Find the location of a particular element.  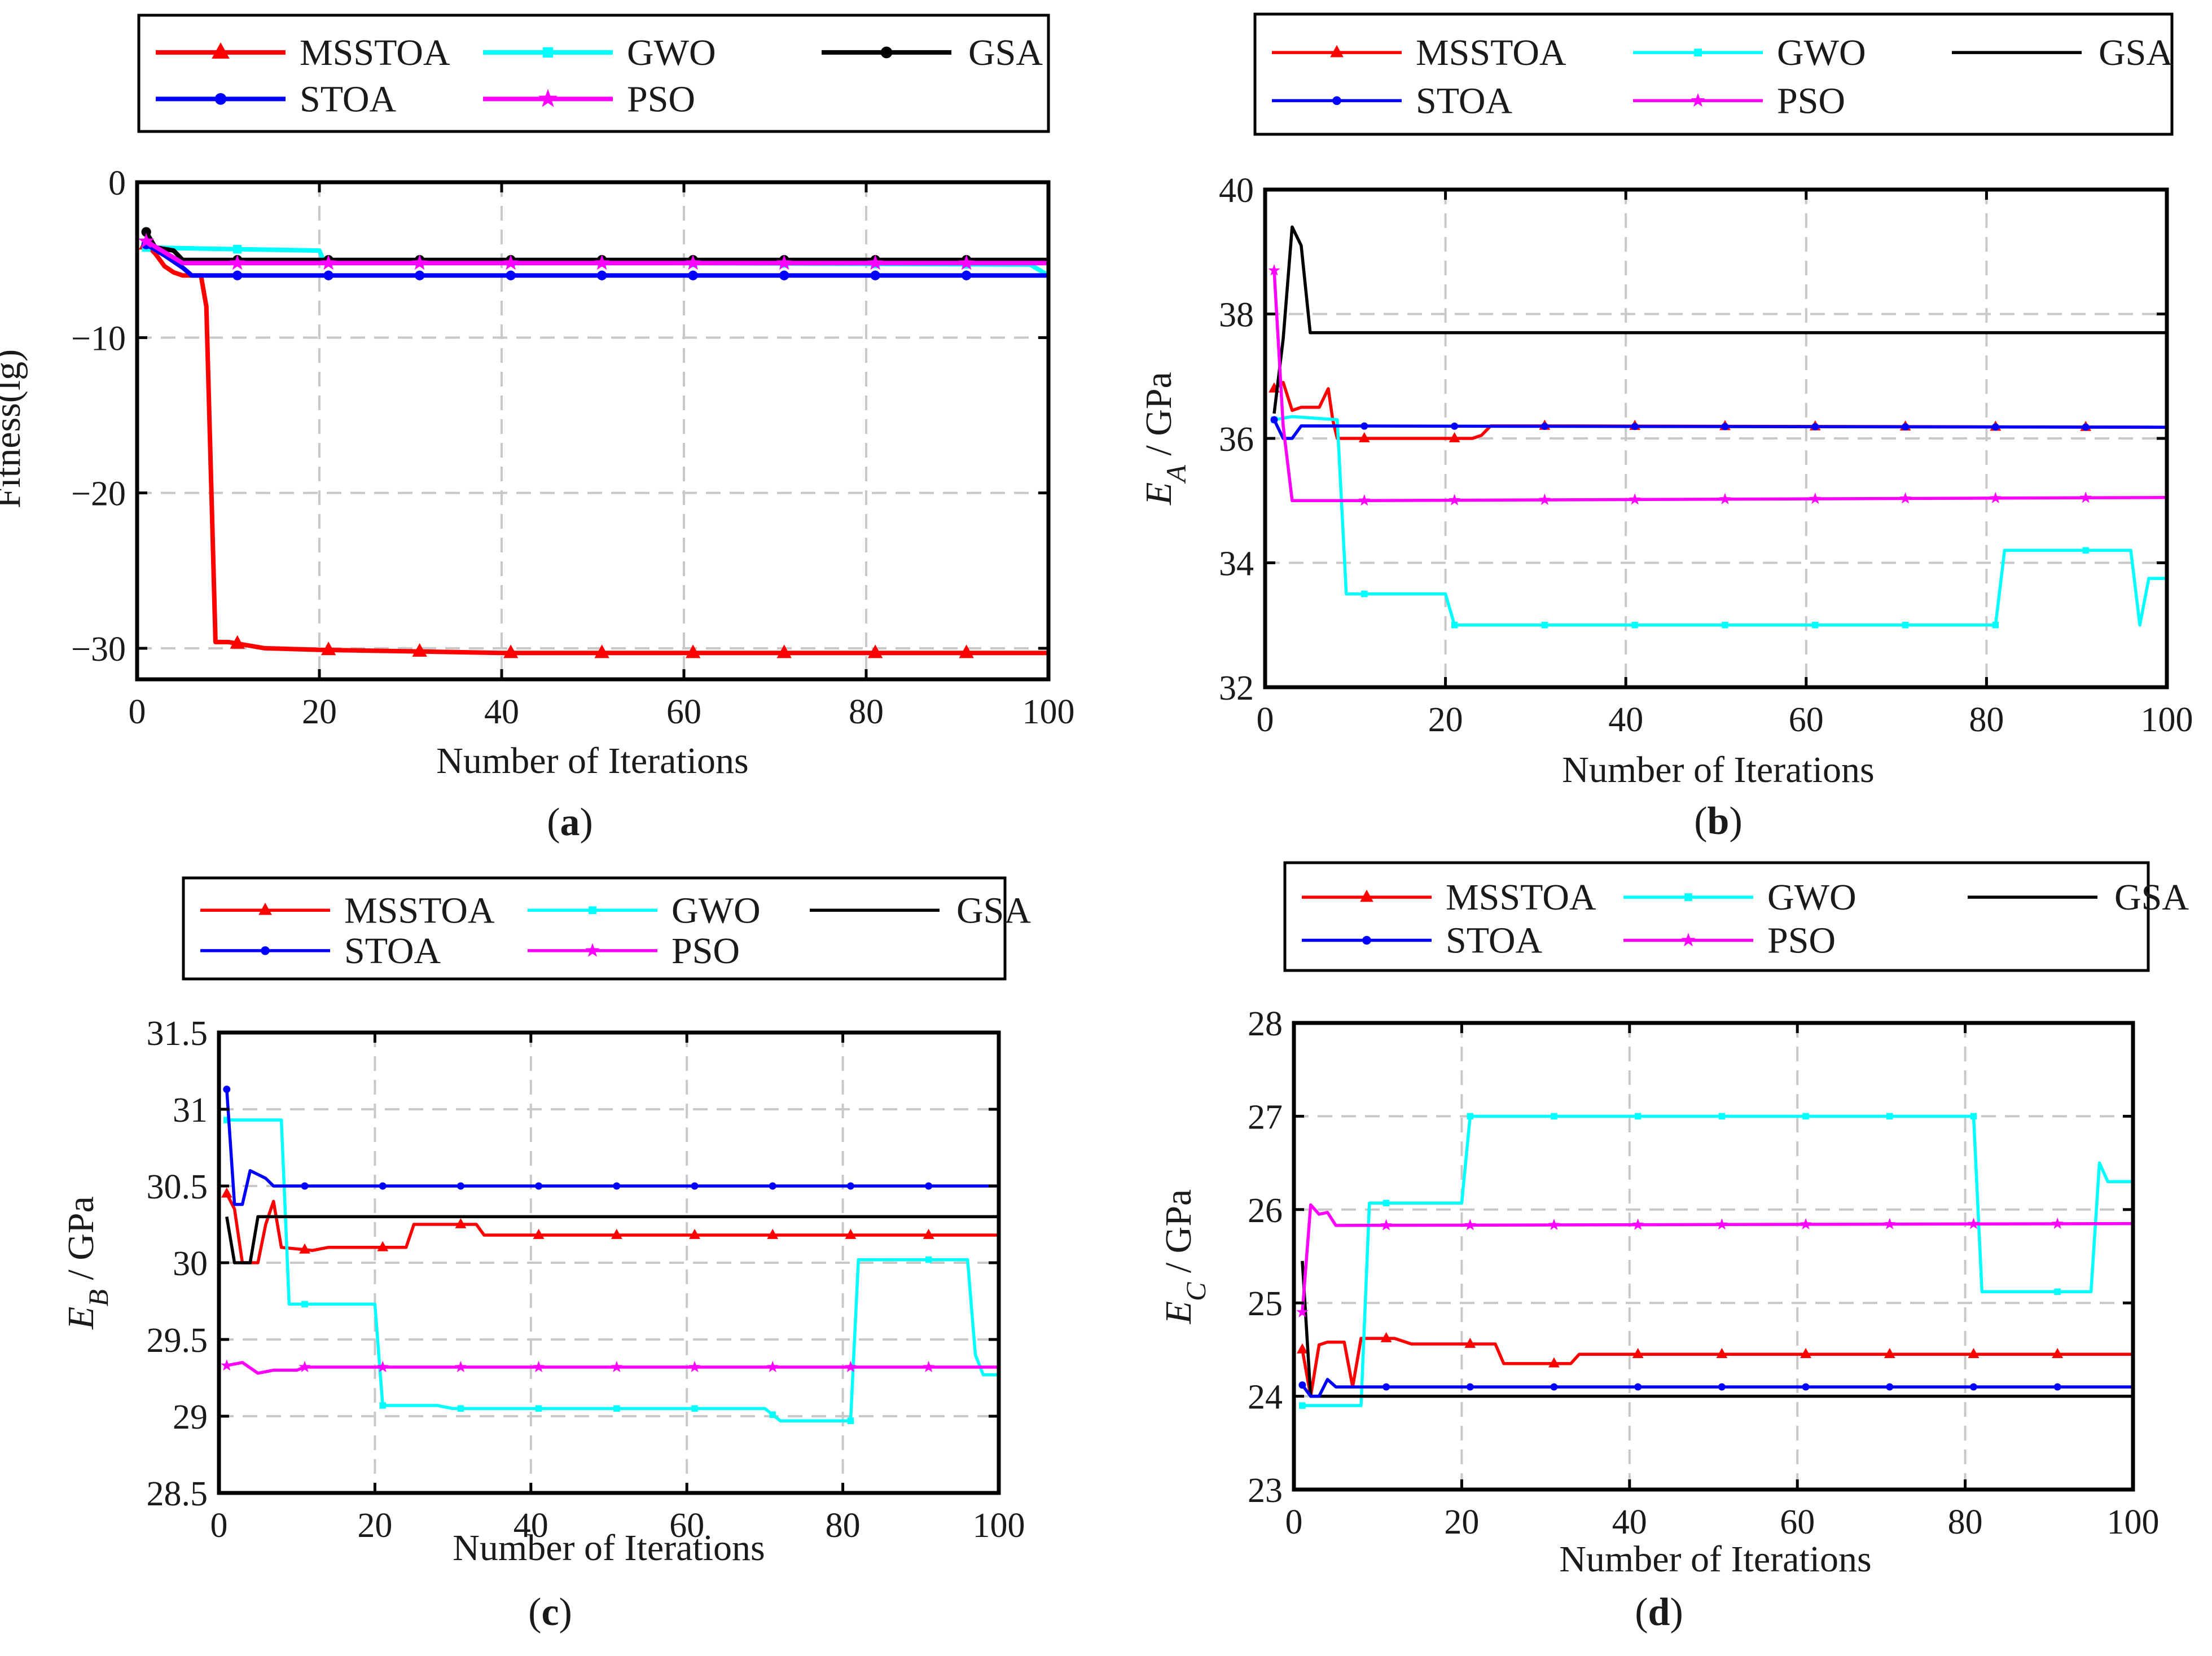

caption-letter: c is located at coordinates (550, 1612).